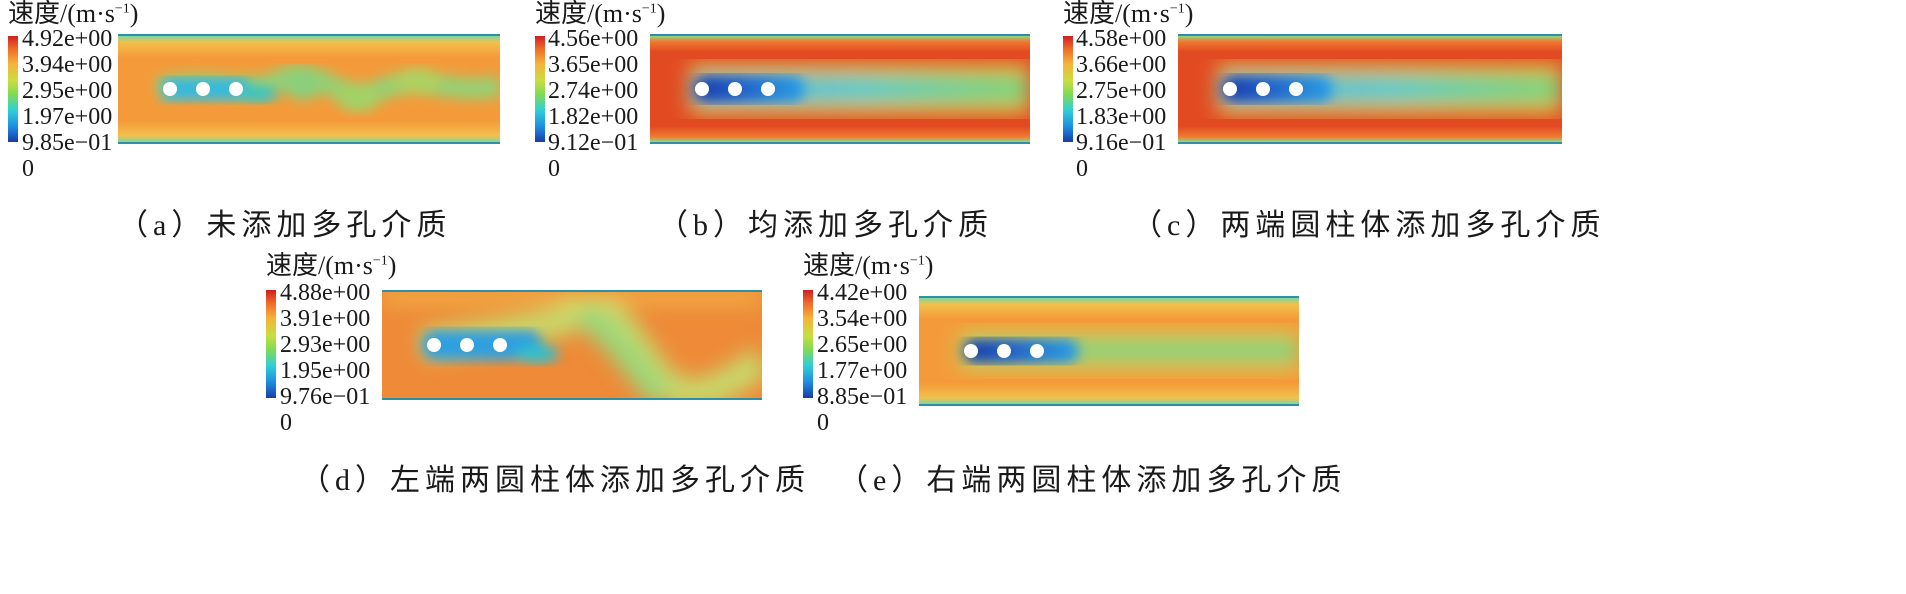 The width and height of the screenshot is (1906, 594). What do you see at coordinates (555, 480) in the screenshot?
I see `panel-caption: （d）左端两圆柱体添加多孔介质` at bounding box center [555, 480].